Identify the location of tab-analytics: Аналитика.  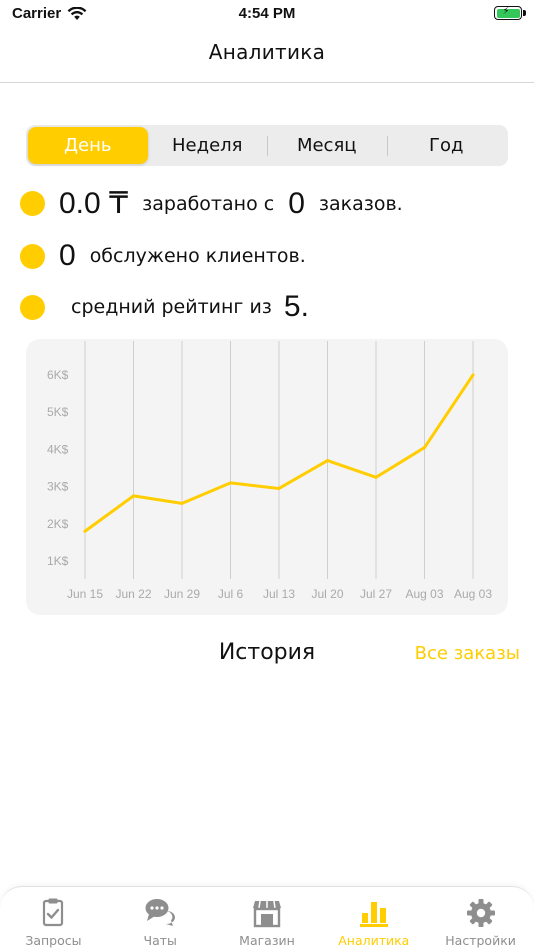
(373, 918).